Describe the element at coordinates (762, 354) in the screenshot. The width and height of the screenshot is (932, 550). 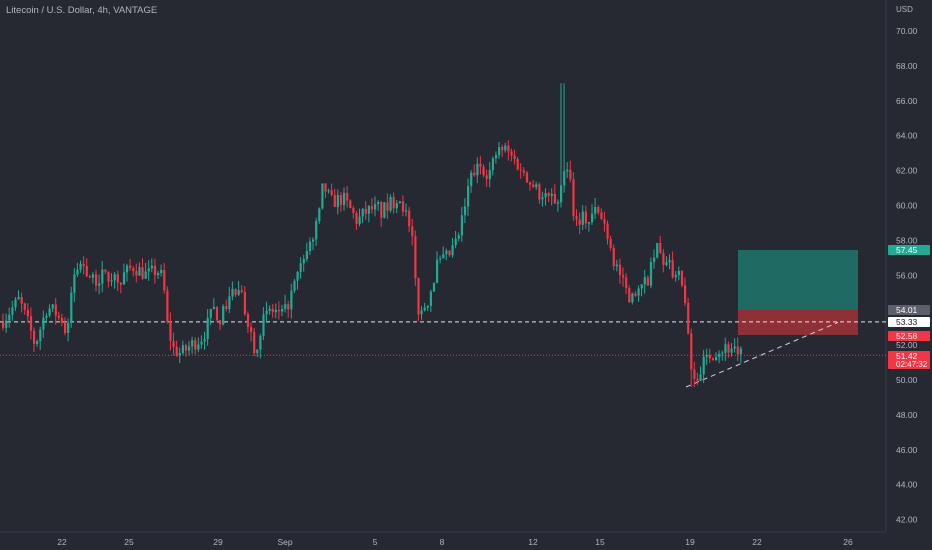
I see `trendline` at that location.